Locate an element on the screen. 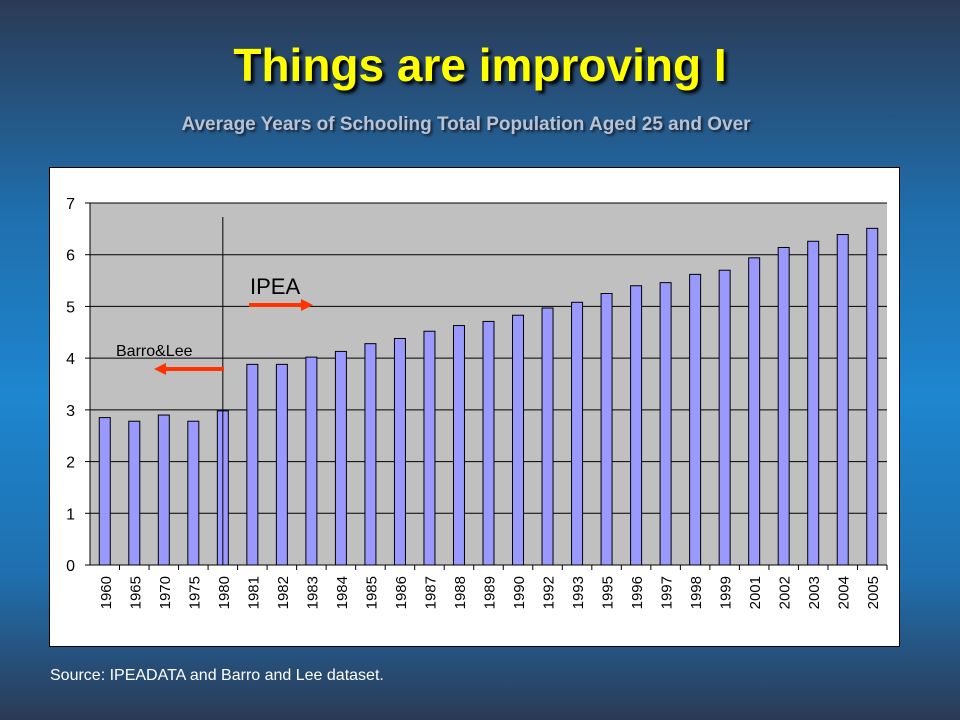  left-arrowhead-icon is located at coordinates (160, 369).